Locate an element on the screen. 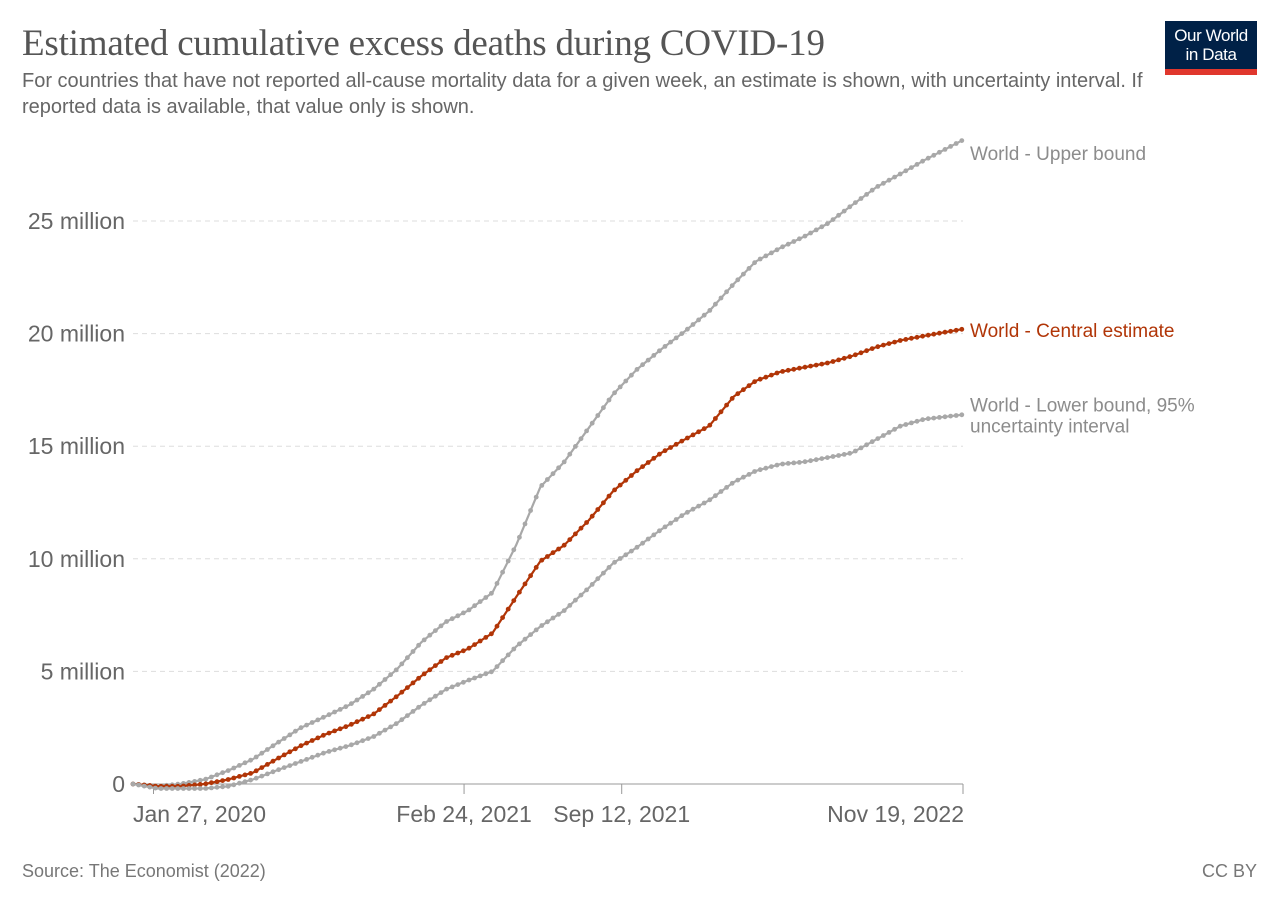 This screenshot has width=1280, height=904. license-note: CC BY is located at coordinates (1229, 871).